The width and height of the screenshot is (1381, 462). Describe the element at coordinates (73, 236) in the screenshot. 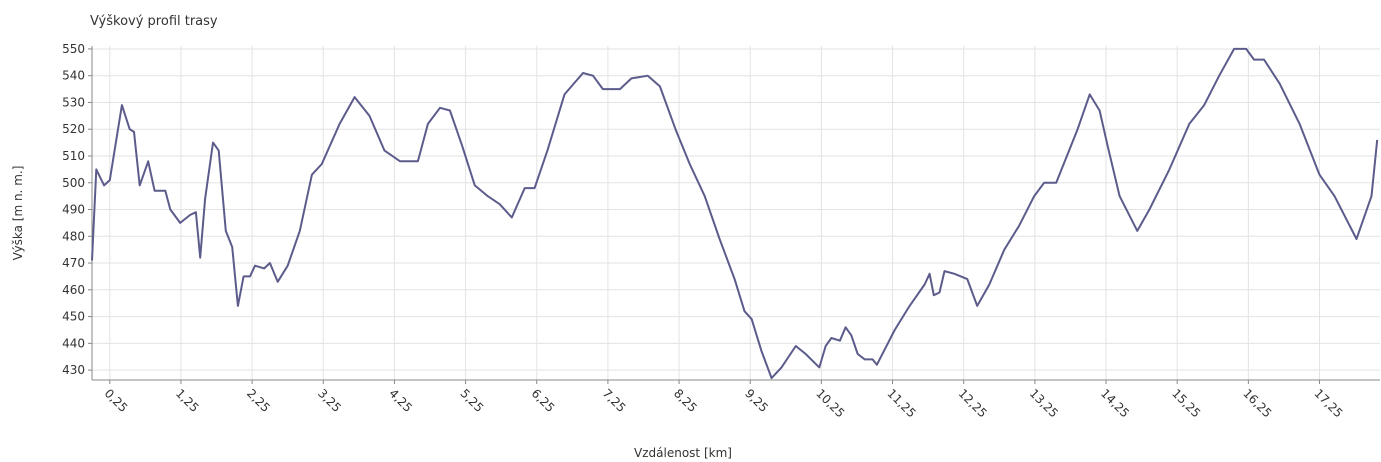

I see `y-tick-label: 480` at that location.